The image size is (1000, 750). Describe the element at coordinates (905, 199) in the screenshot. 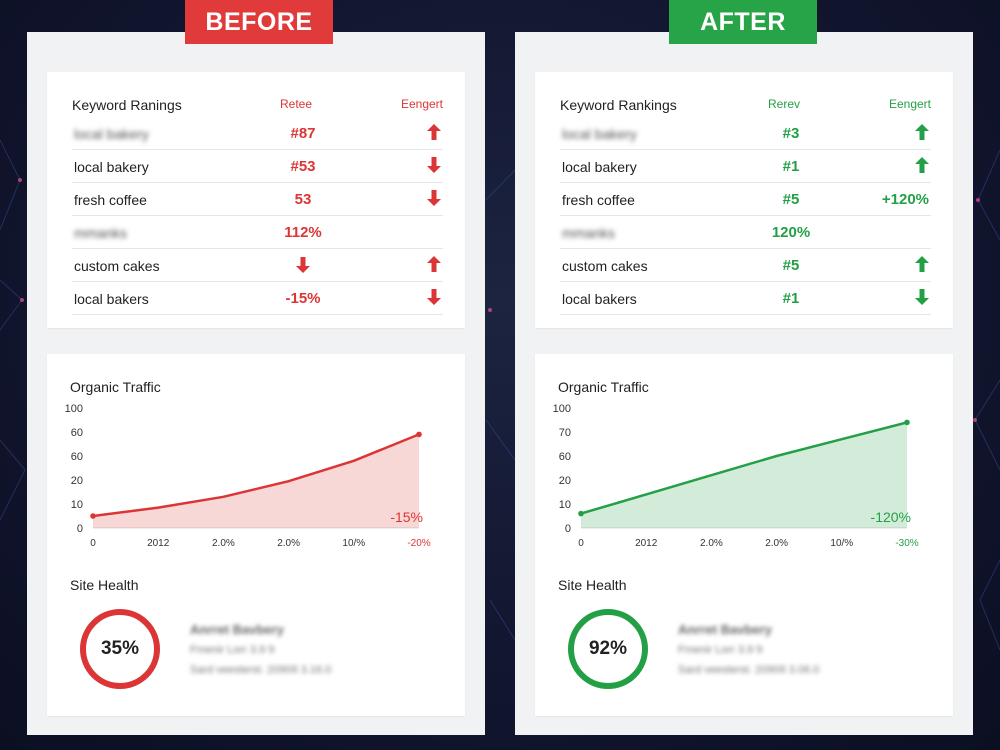

I see `change-cell: +120%` at that location.